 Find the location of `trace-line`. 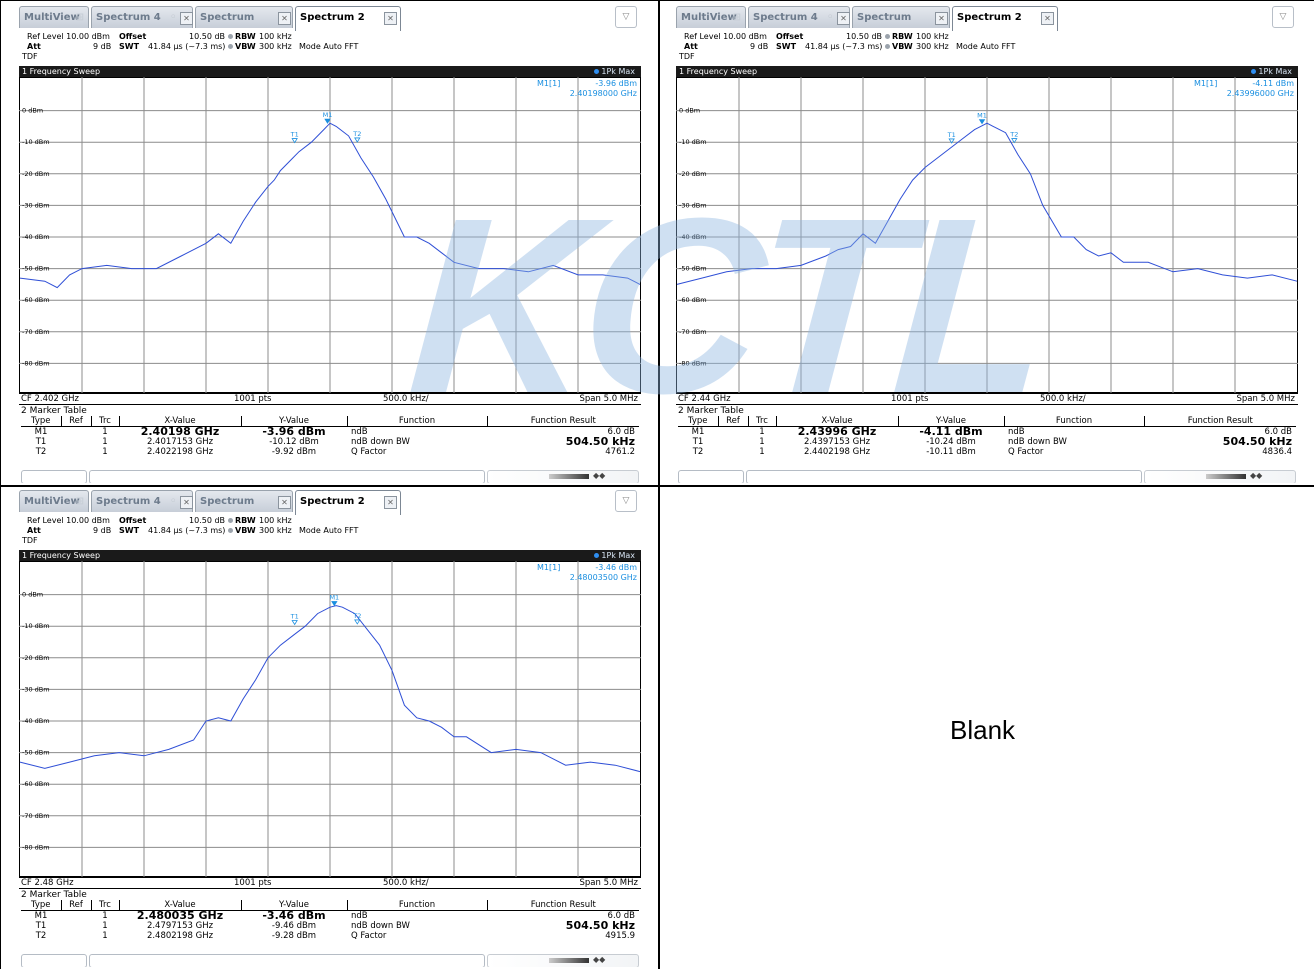

trace-line is located at coordinates (330, 205).